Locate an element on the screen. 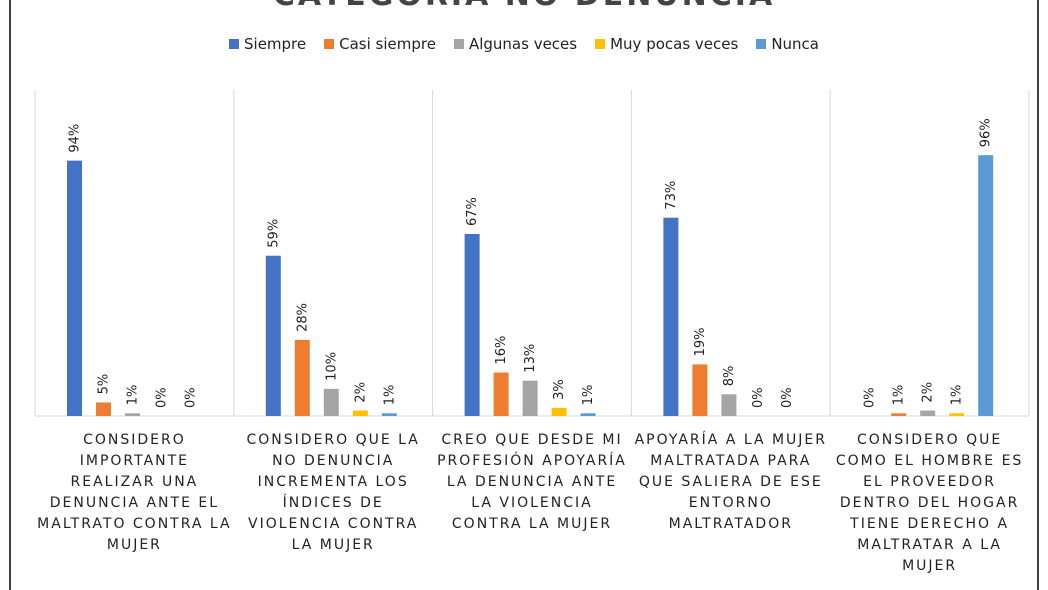 This screenshot has width=1048, height=590. data-label: 59% is located at coordinates (273, 233).